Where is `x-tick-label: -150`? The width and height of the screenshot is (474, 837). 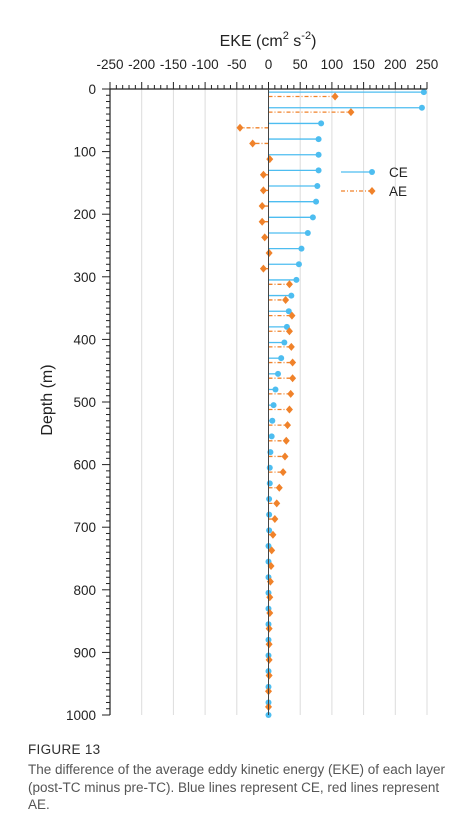 x-tick-label: -150 is located at coordinates (173, 64).